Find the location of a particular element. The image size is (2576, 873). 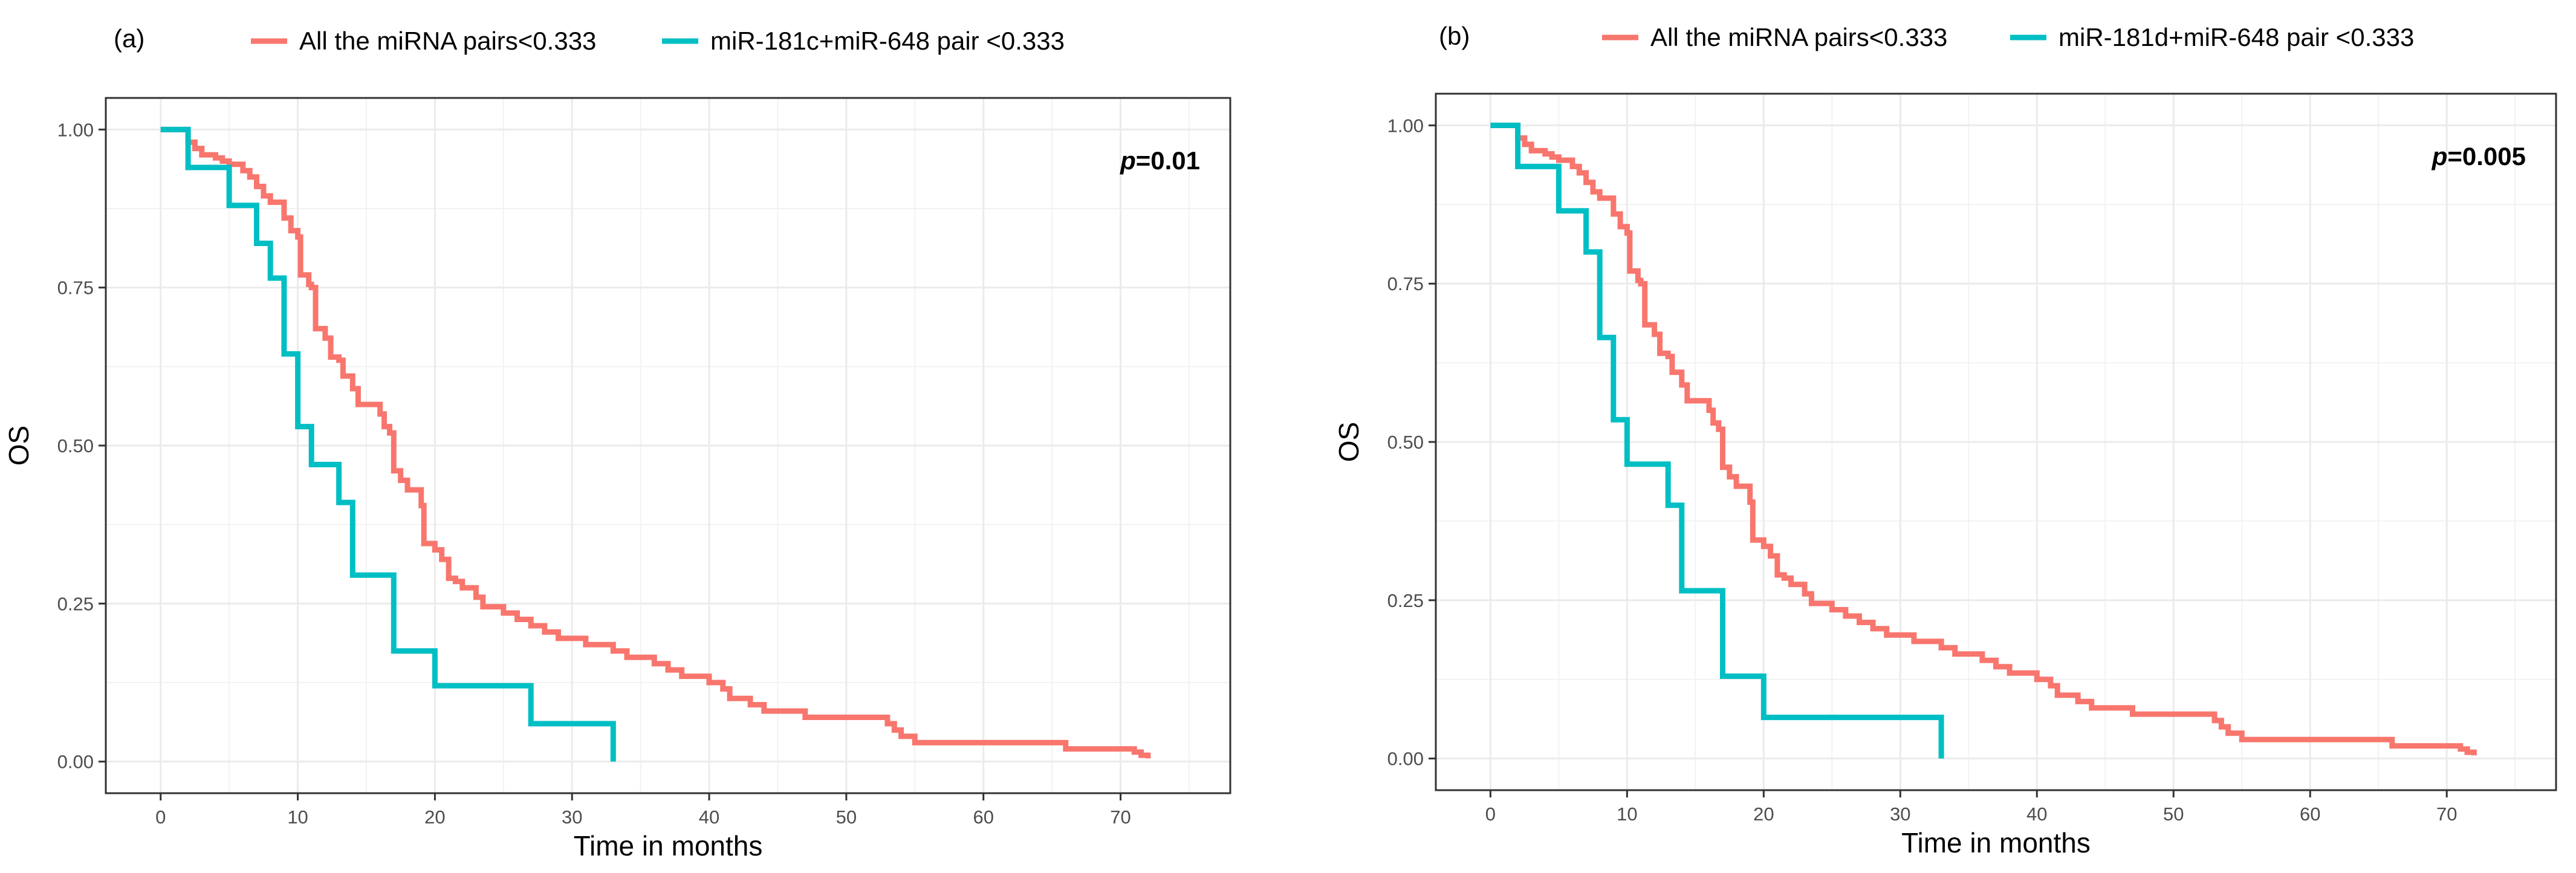

p-value-annotation: p=0.005 is located at coordinates (2479, 156).